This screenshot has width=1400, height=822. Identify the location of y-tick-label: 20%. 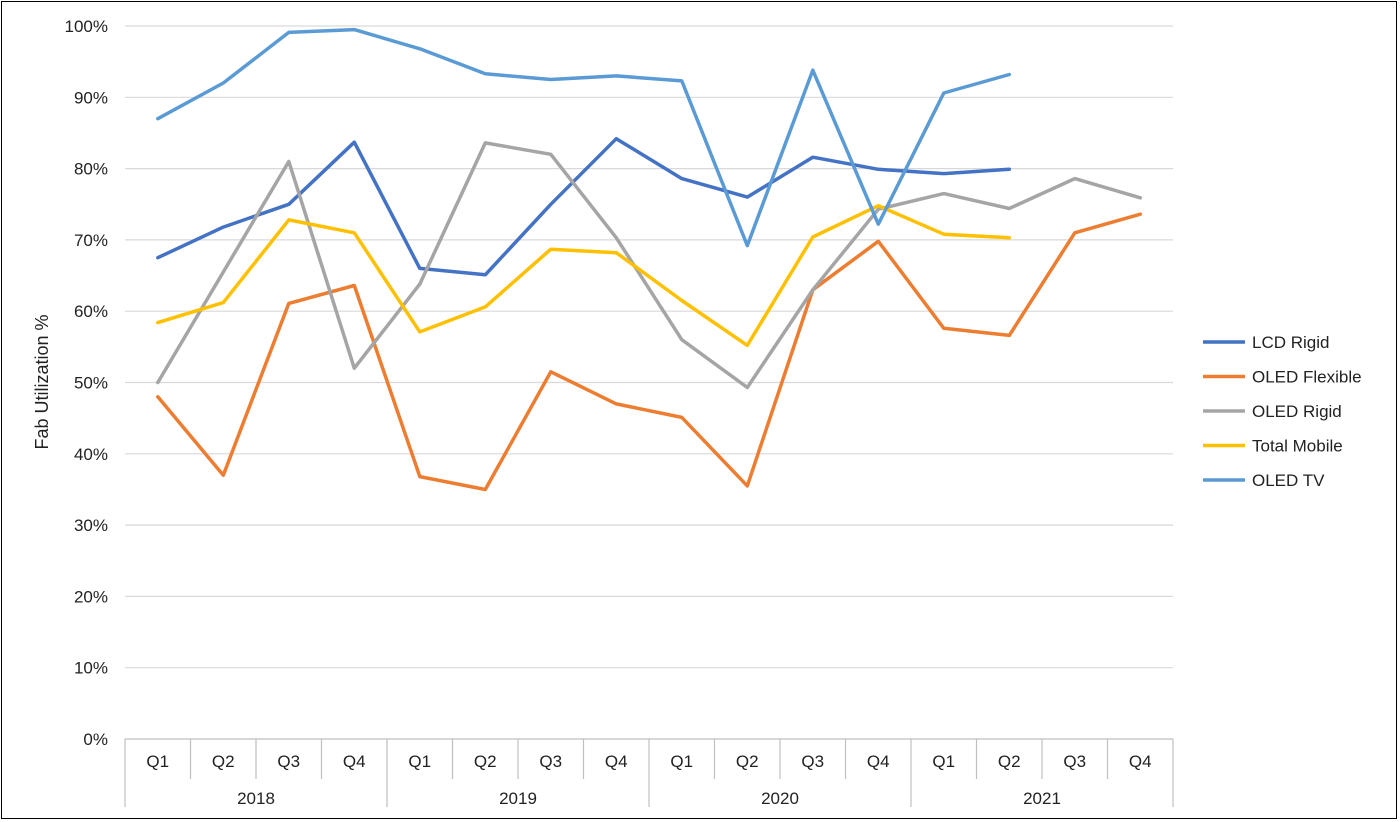
(91, 596).